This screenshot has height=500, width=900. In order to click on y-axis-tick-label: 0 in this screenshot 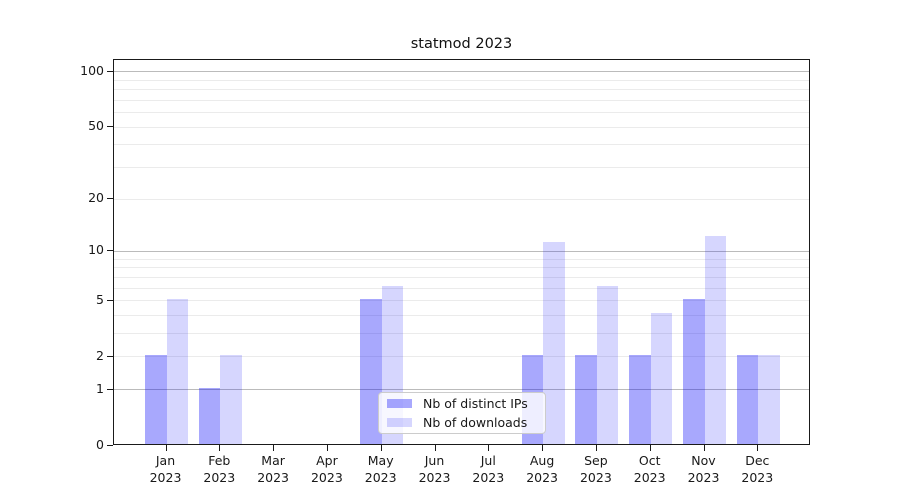, I will do `click(100, 444)`.